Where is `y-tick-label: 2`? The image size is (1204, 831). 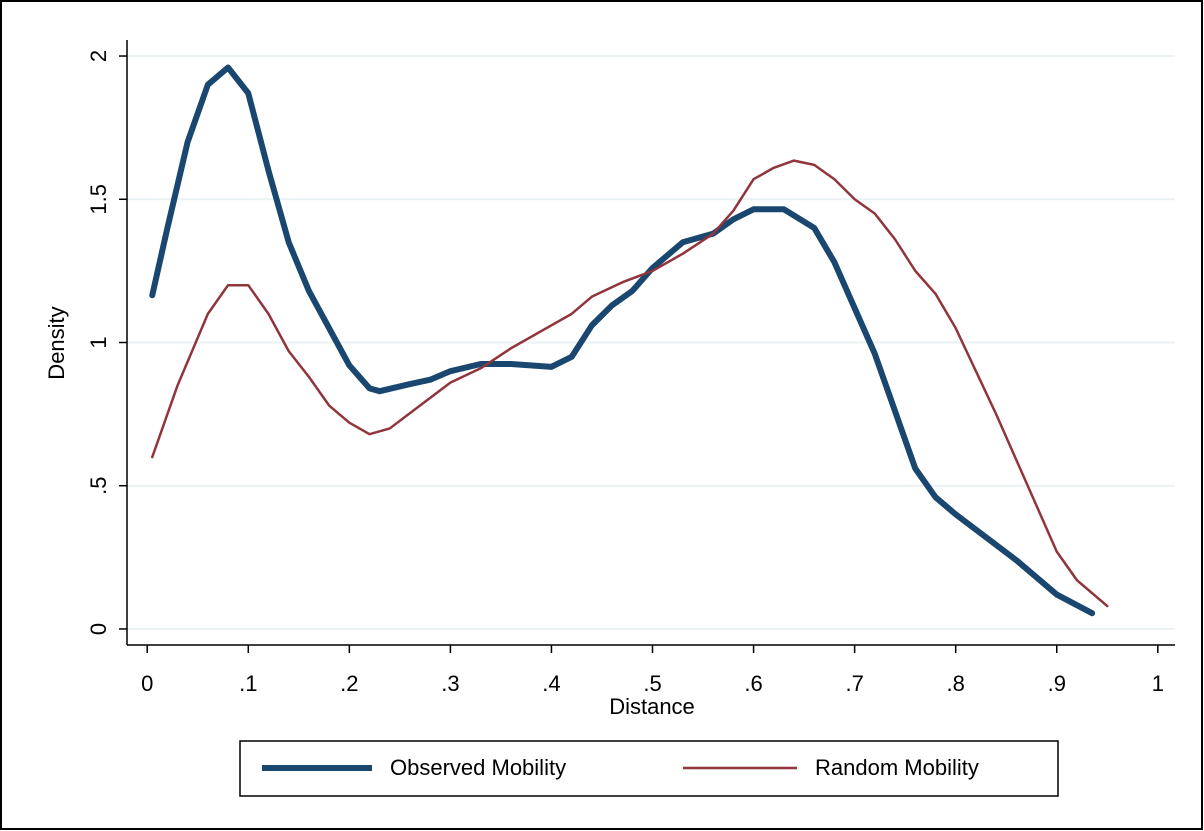
y-tick-label: 2 is located at coordinates (98, 56).